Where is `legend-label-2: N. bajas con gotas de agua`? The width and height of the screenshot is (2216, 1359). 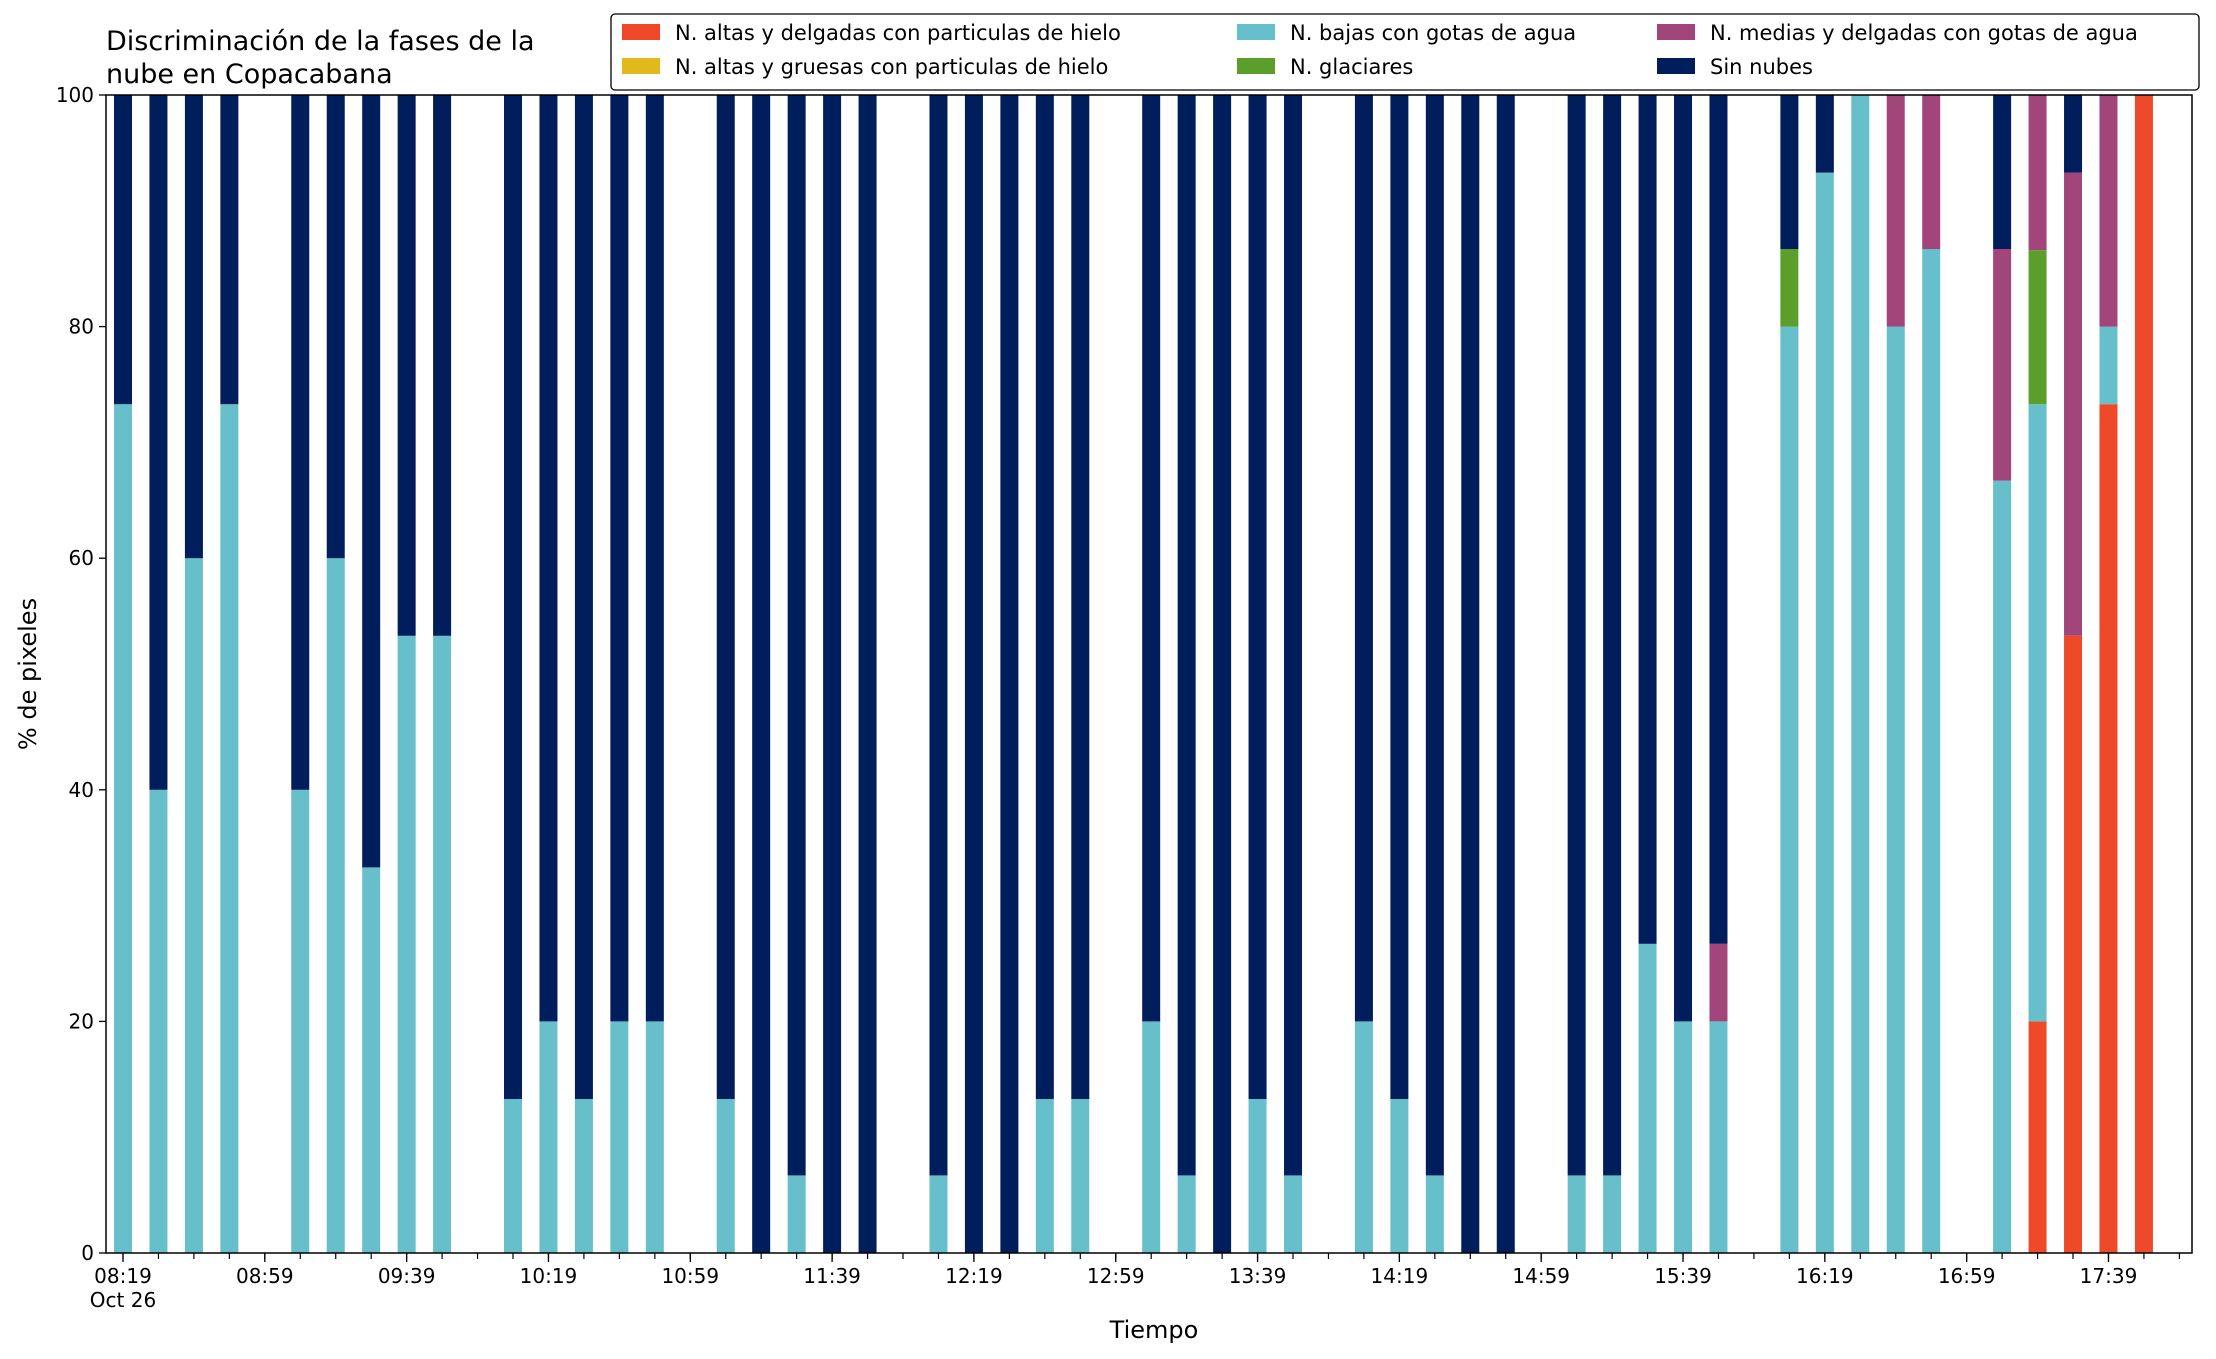 legend-label-2: N. bajas con gotas de agua is located at coordinates (1433, 33).